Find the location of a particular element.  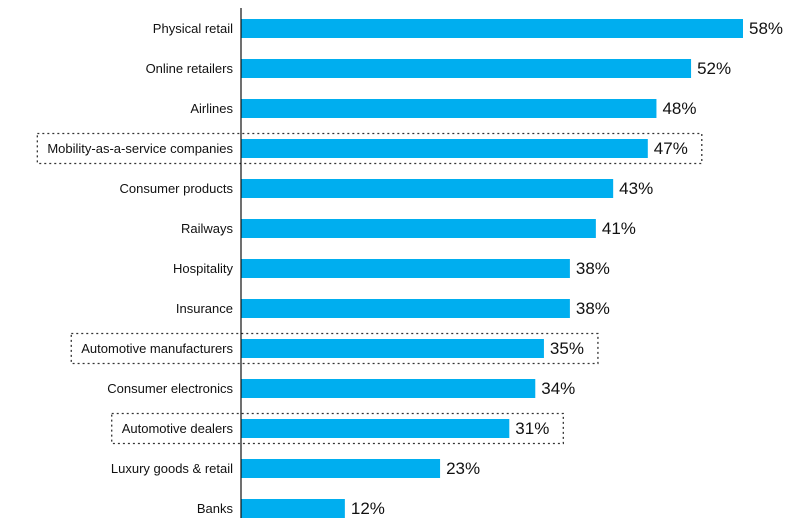

category-label: Hospitality is located at coordinates (203, 268).